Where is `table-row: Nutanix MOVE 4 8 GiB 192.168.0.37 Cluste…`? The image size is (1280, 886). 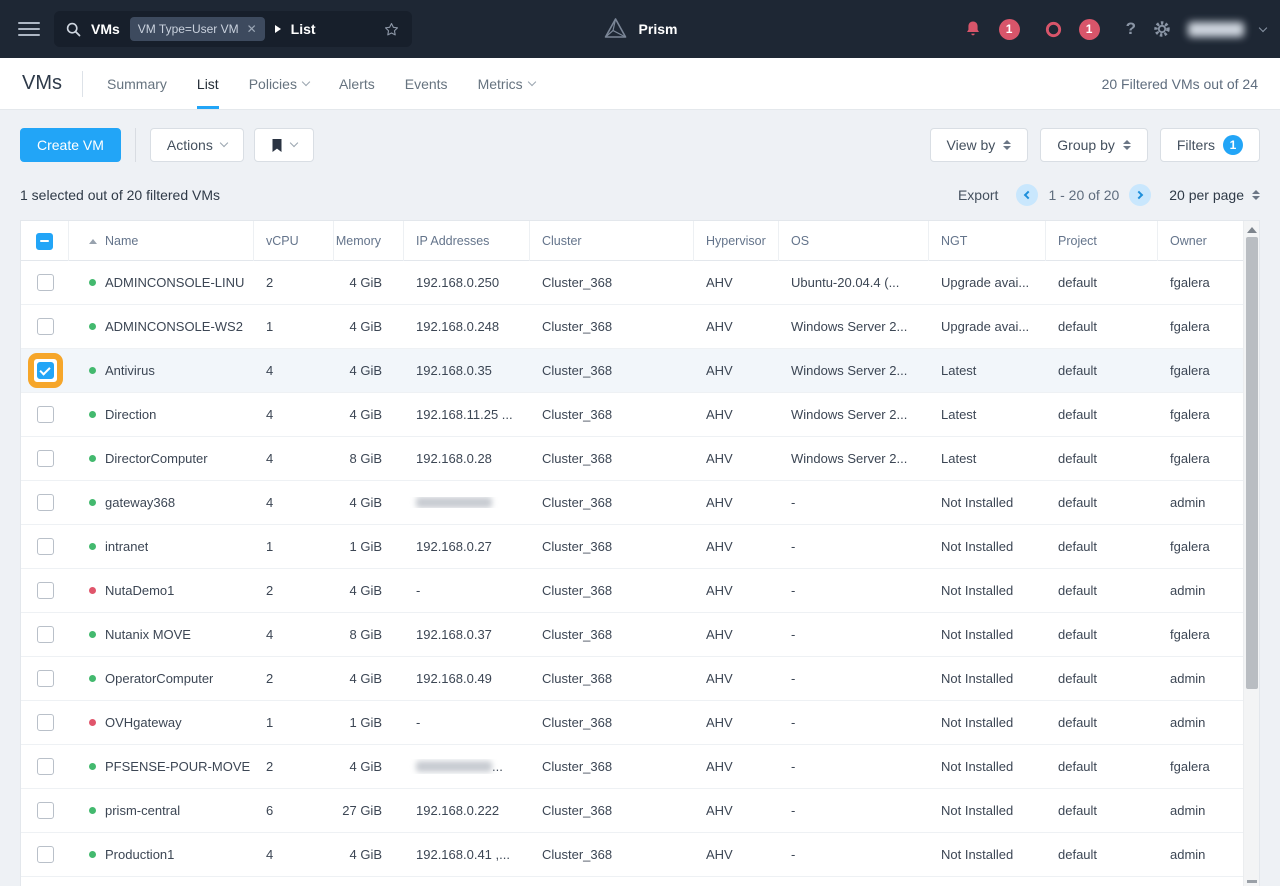 table-row: Nutanix MOVE 4 8 GiB 192.168.0.37 Cluste… is located at coordinates (640, 635).